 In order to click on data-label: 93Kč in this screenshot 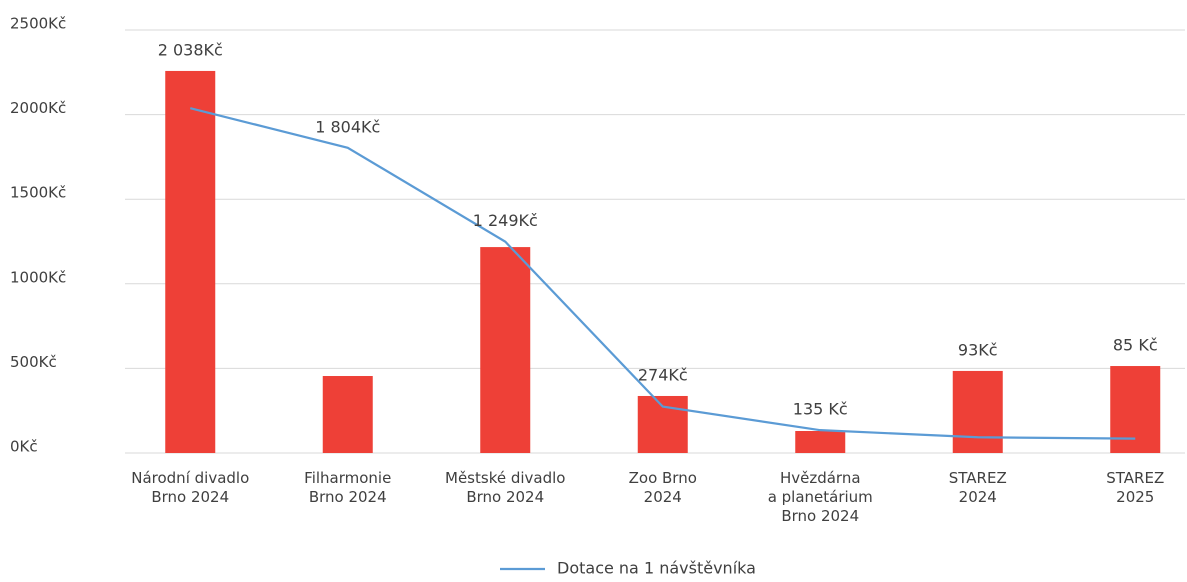, I will do `click(978, 349)`.